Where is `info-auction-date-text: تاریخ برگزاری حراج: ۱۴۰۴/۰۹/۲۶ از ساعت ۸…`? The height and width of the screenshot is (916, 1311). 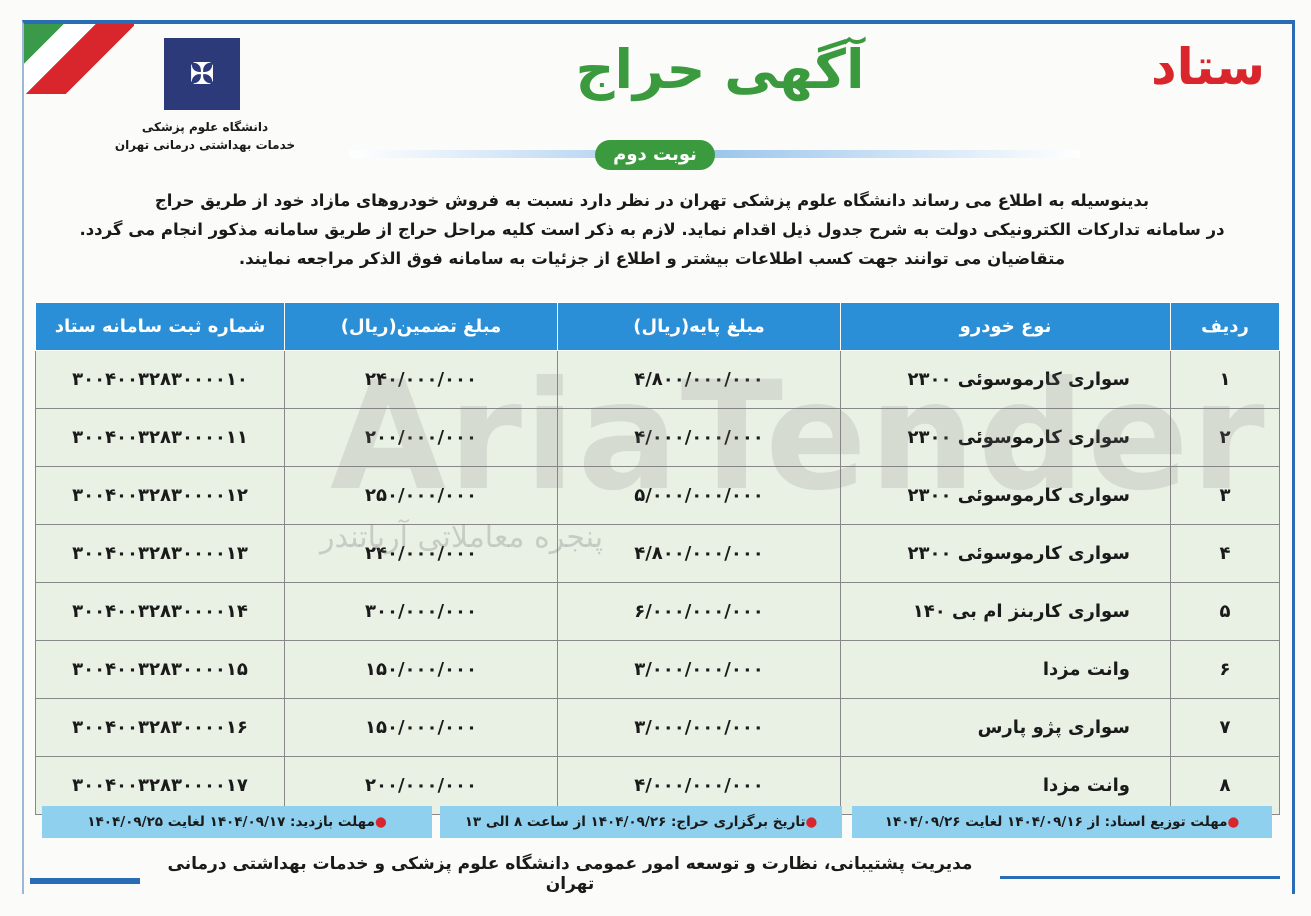
info-auction-date-text: تاریخ برگزاری حراج: ۱۴۰۴/۰۹/۲۶ از ساعت ۸… is located at coordinates (635, 822).